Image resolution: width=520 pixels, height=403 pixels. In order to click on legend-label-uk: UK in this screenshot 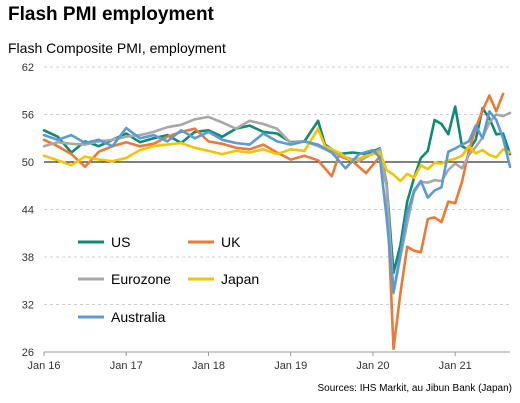, I will do `click(231, 242)`.